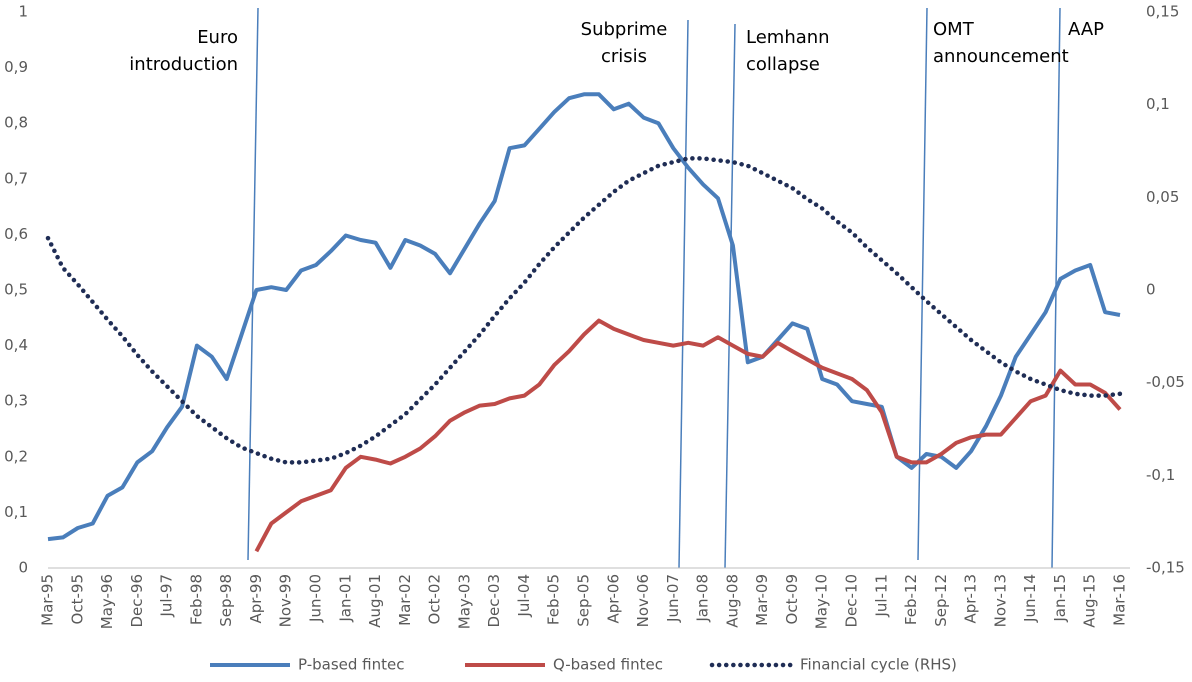 The image size is (1192, 682). What do you see at coordinates (971, 599) in the screenshot?
I see `x-tick-label: Apr-13` at bounding box center [971, 599].